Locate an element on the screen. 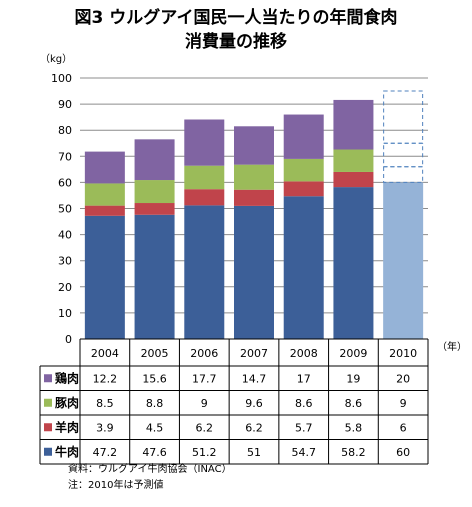 The image size is (472, 507). bar-chicken-2010 is located at coordinates (403, 117).